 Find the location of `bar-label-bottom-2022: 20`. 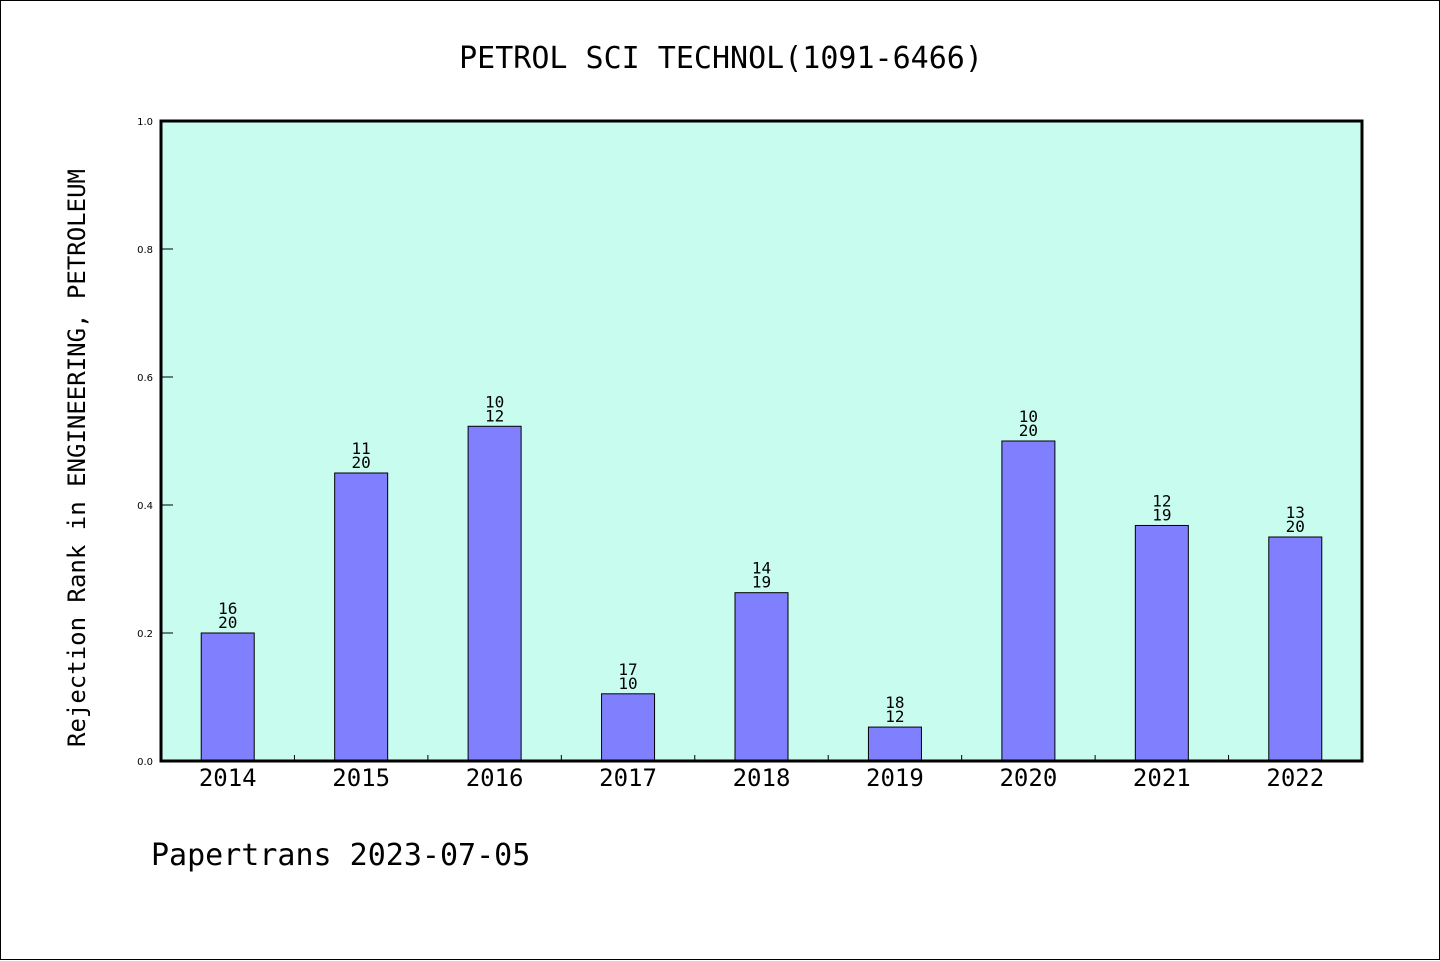

bar-label-bottom-2022: 20 is located at coordinates (1295, 526).